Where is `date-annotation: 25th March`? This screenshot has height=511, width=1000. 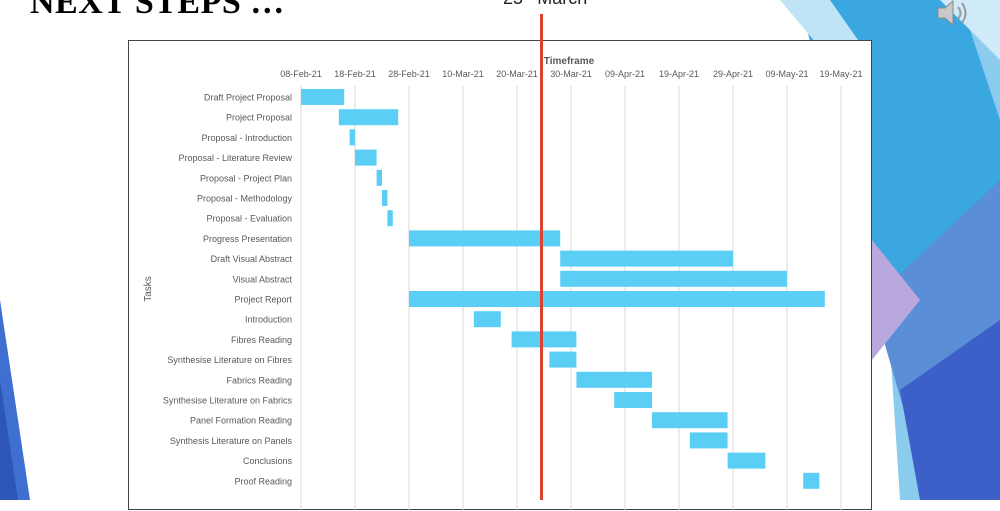
date-annotation: 25th March is located at coordinates (545, 4).